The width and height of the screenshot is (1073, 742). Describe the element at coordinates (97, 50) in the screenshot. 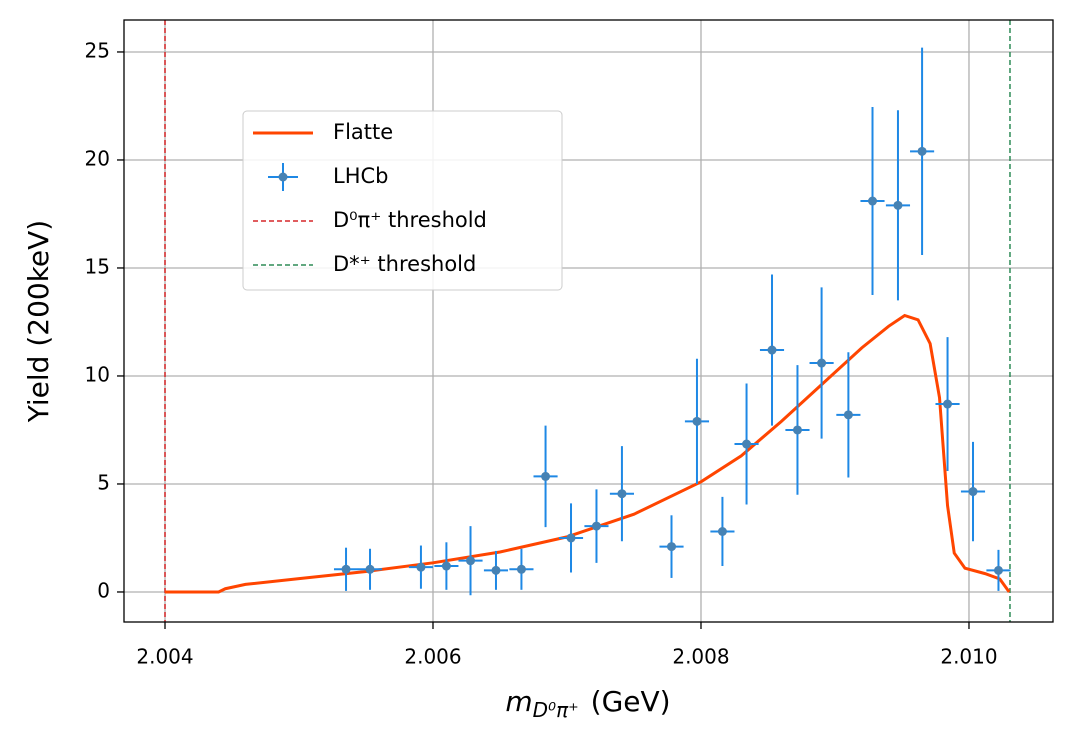

I see `y-tick-label: 25` at that location.